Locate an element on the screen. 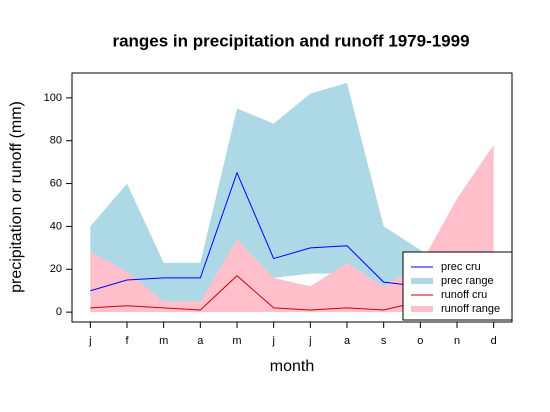 This screenshot has width=550, height=412. x-tick-label: n is located at coordinates (457, 341).